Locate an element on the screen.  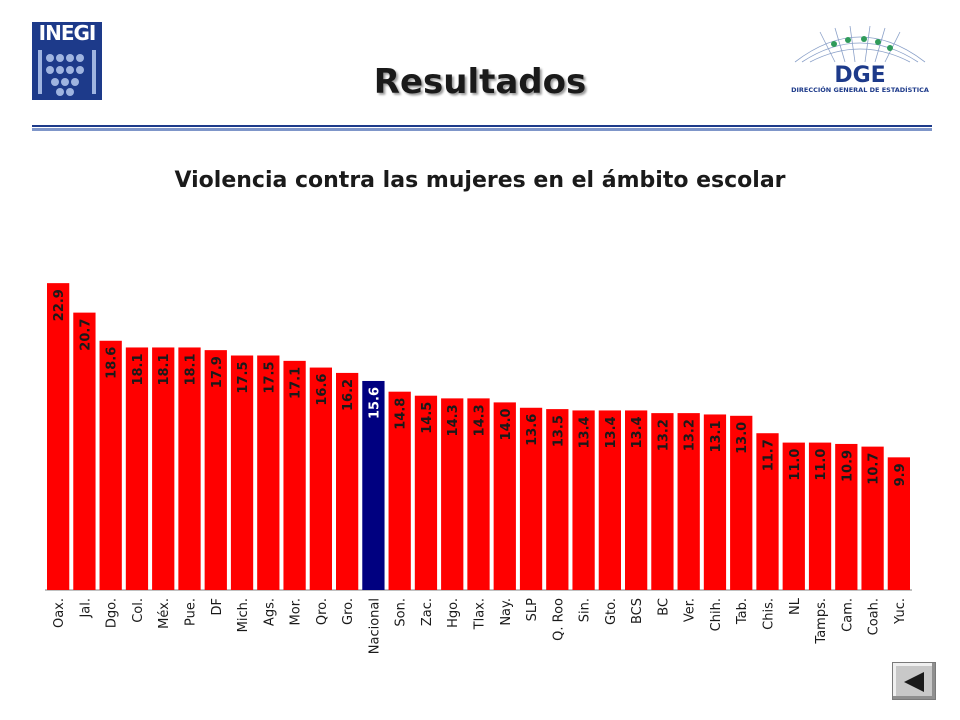
data-label-4: 18.1 is located at coordinates (164, 369).